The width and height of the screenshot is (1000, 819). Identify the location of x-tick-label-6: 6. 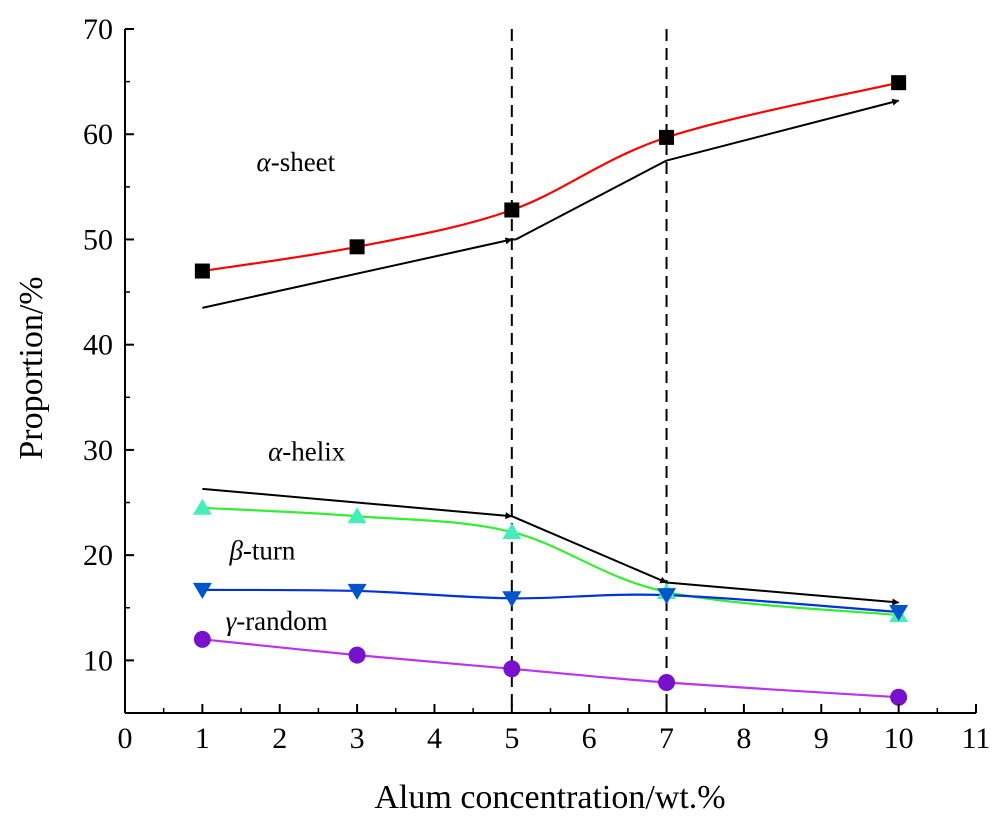
(589, 738).